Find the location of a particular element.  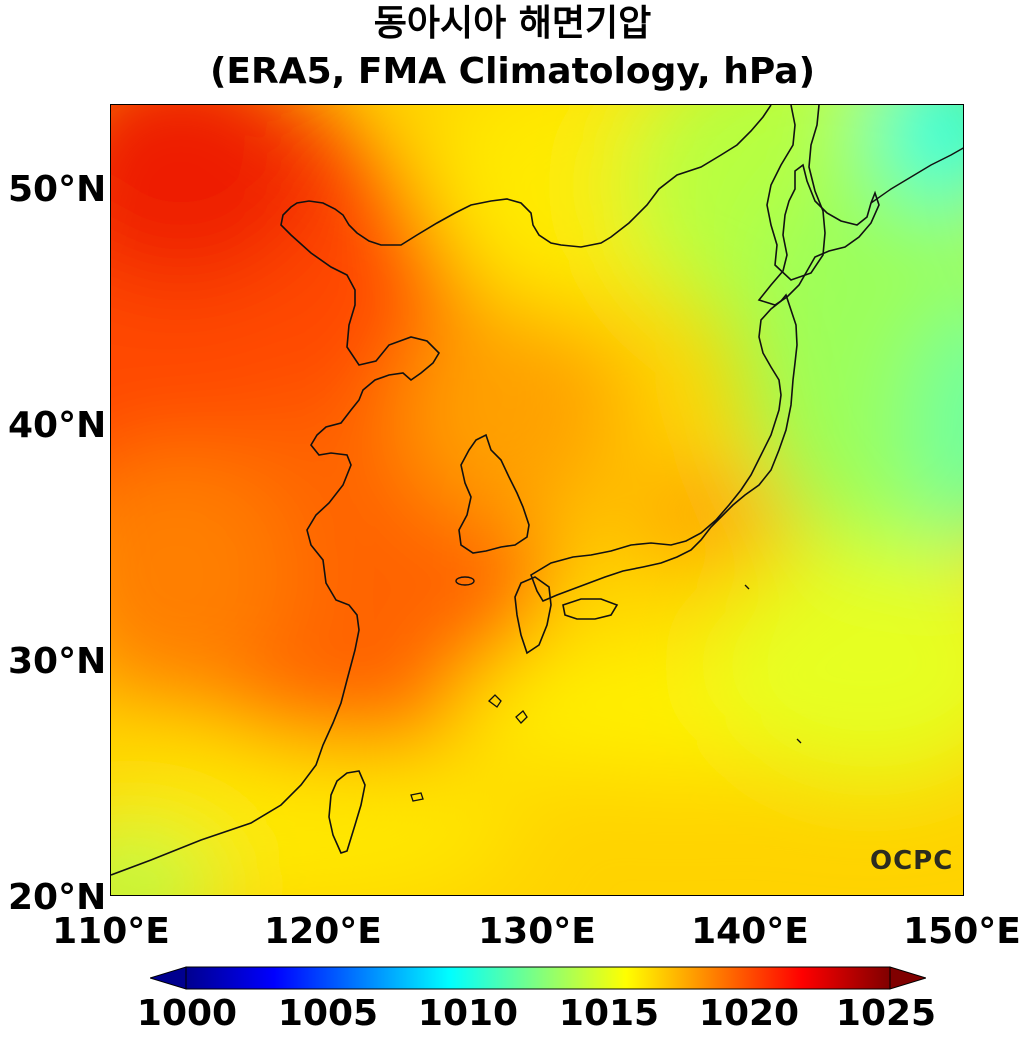

colorbar-tick-1020: 1020 is located at coordinates (749, 1013).